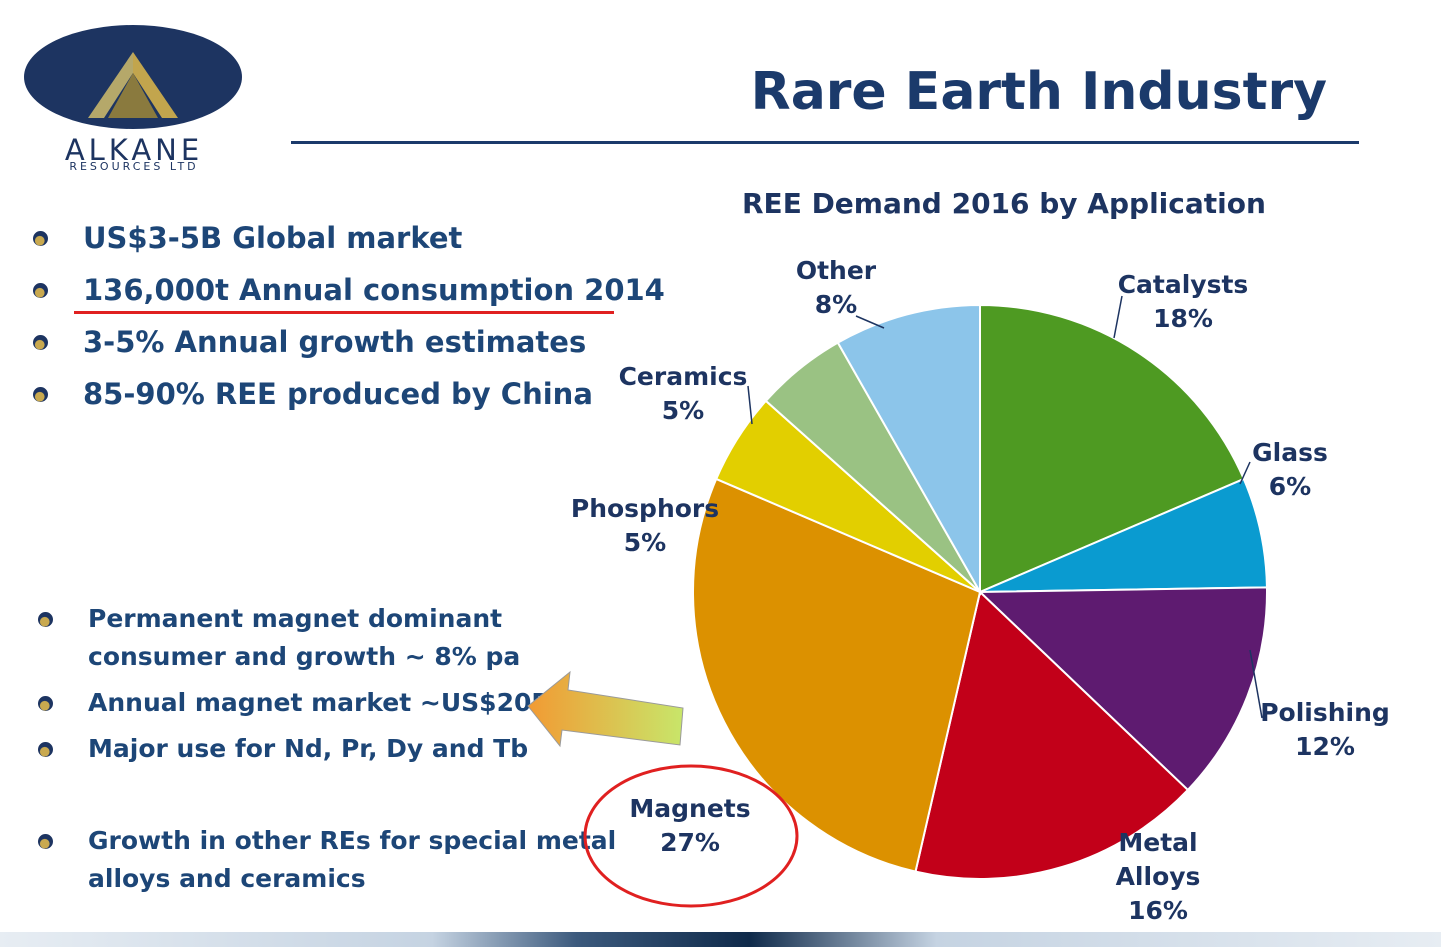 This screenshot has width=1441, height=947. Describe the element at coordinates (836, 270) in the screenshot. I see `pie-label-name: Other` at that location.